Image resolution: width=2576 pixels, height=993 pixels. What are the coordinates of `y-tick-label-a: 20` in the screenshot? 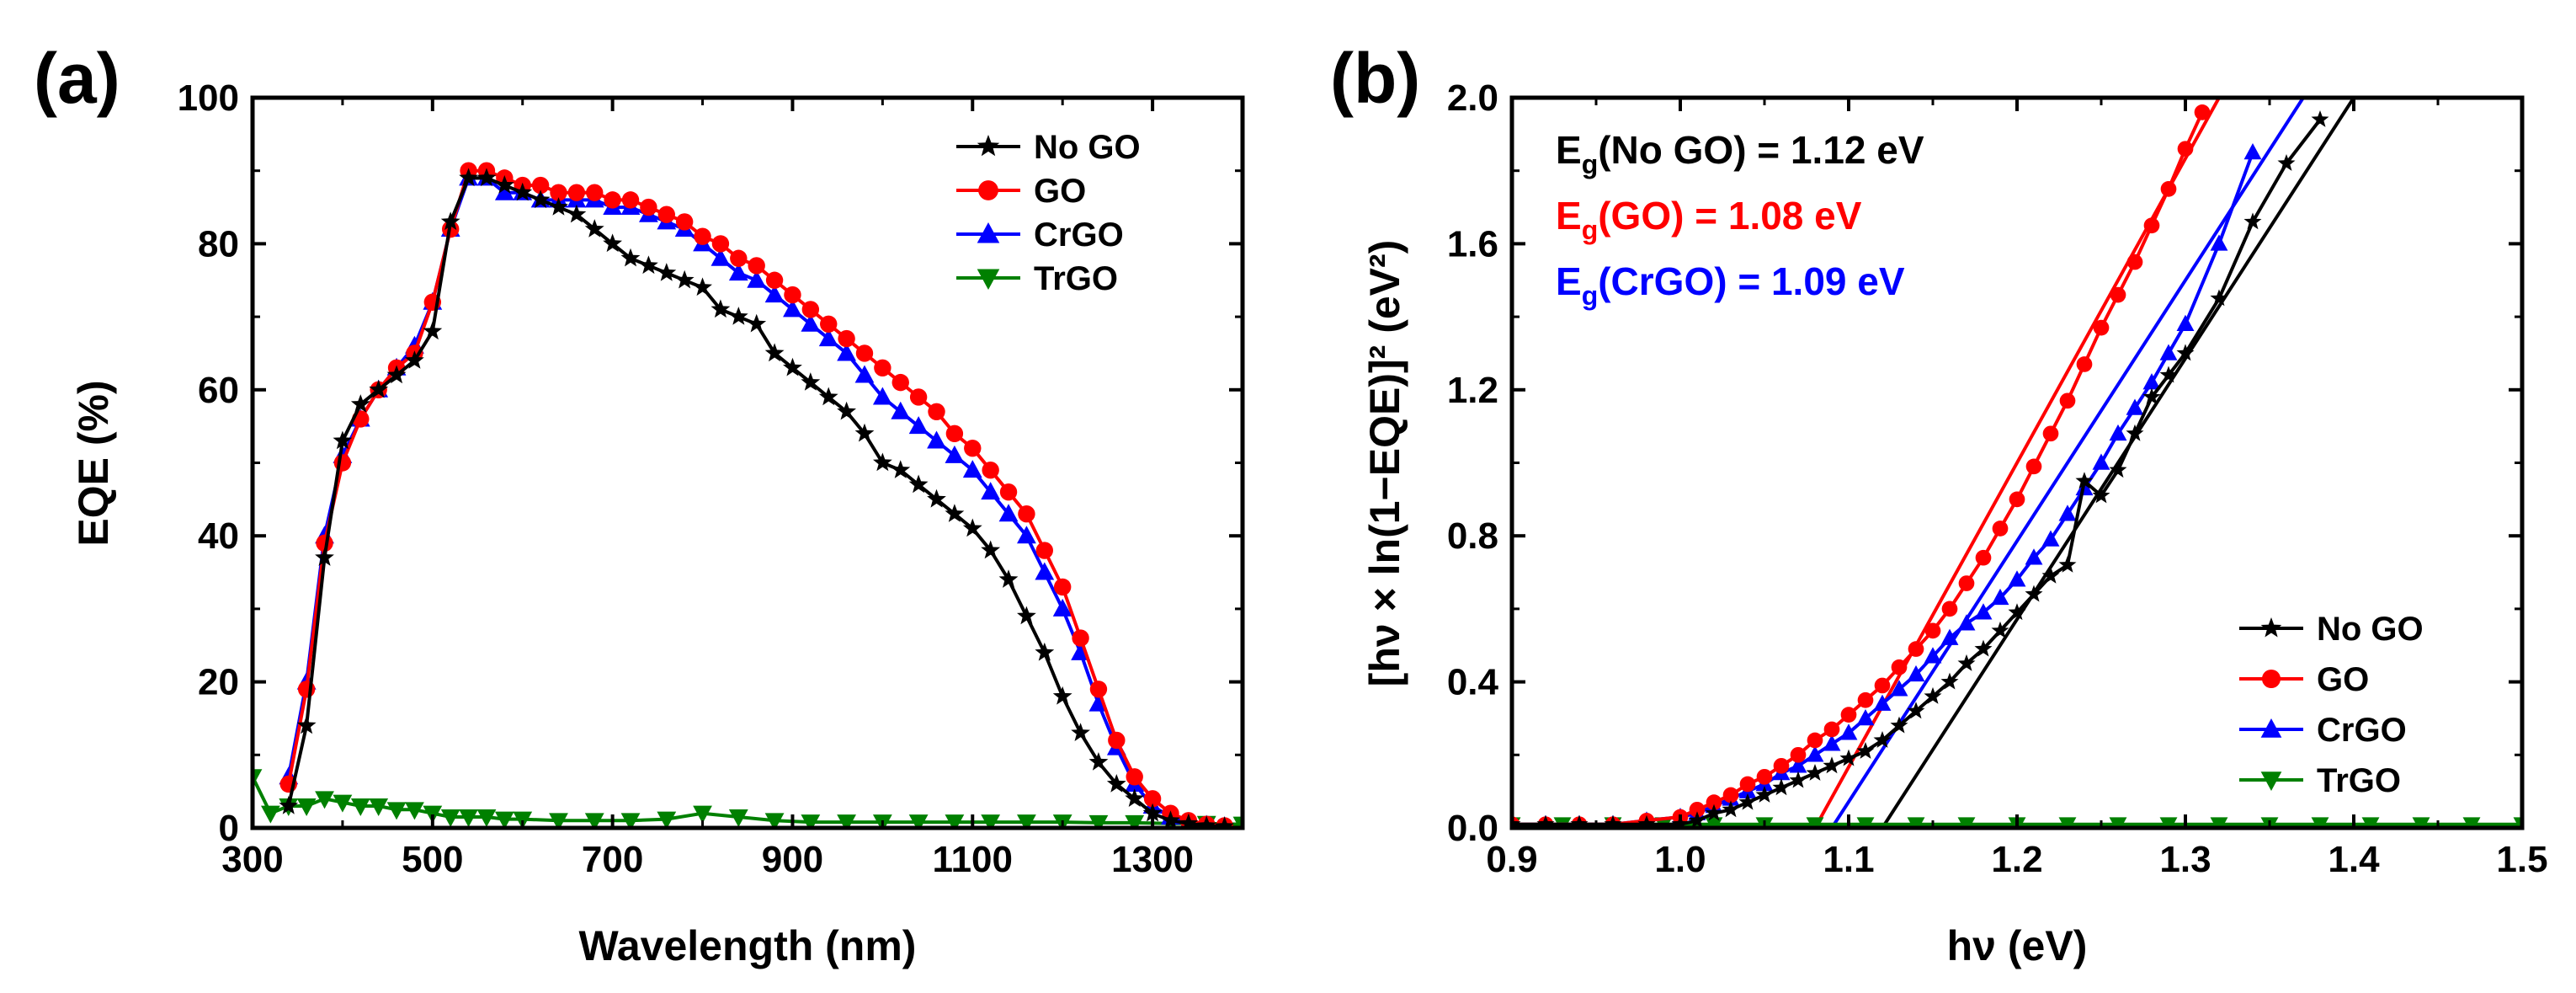 It's located at (219, 682).